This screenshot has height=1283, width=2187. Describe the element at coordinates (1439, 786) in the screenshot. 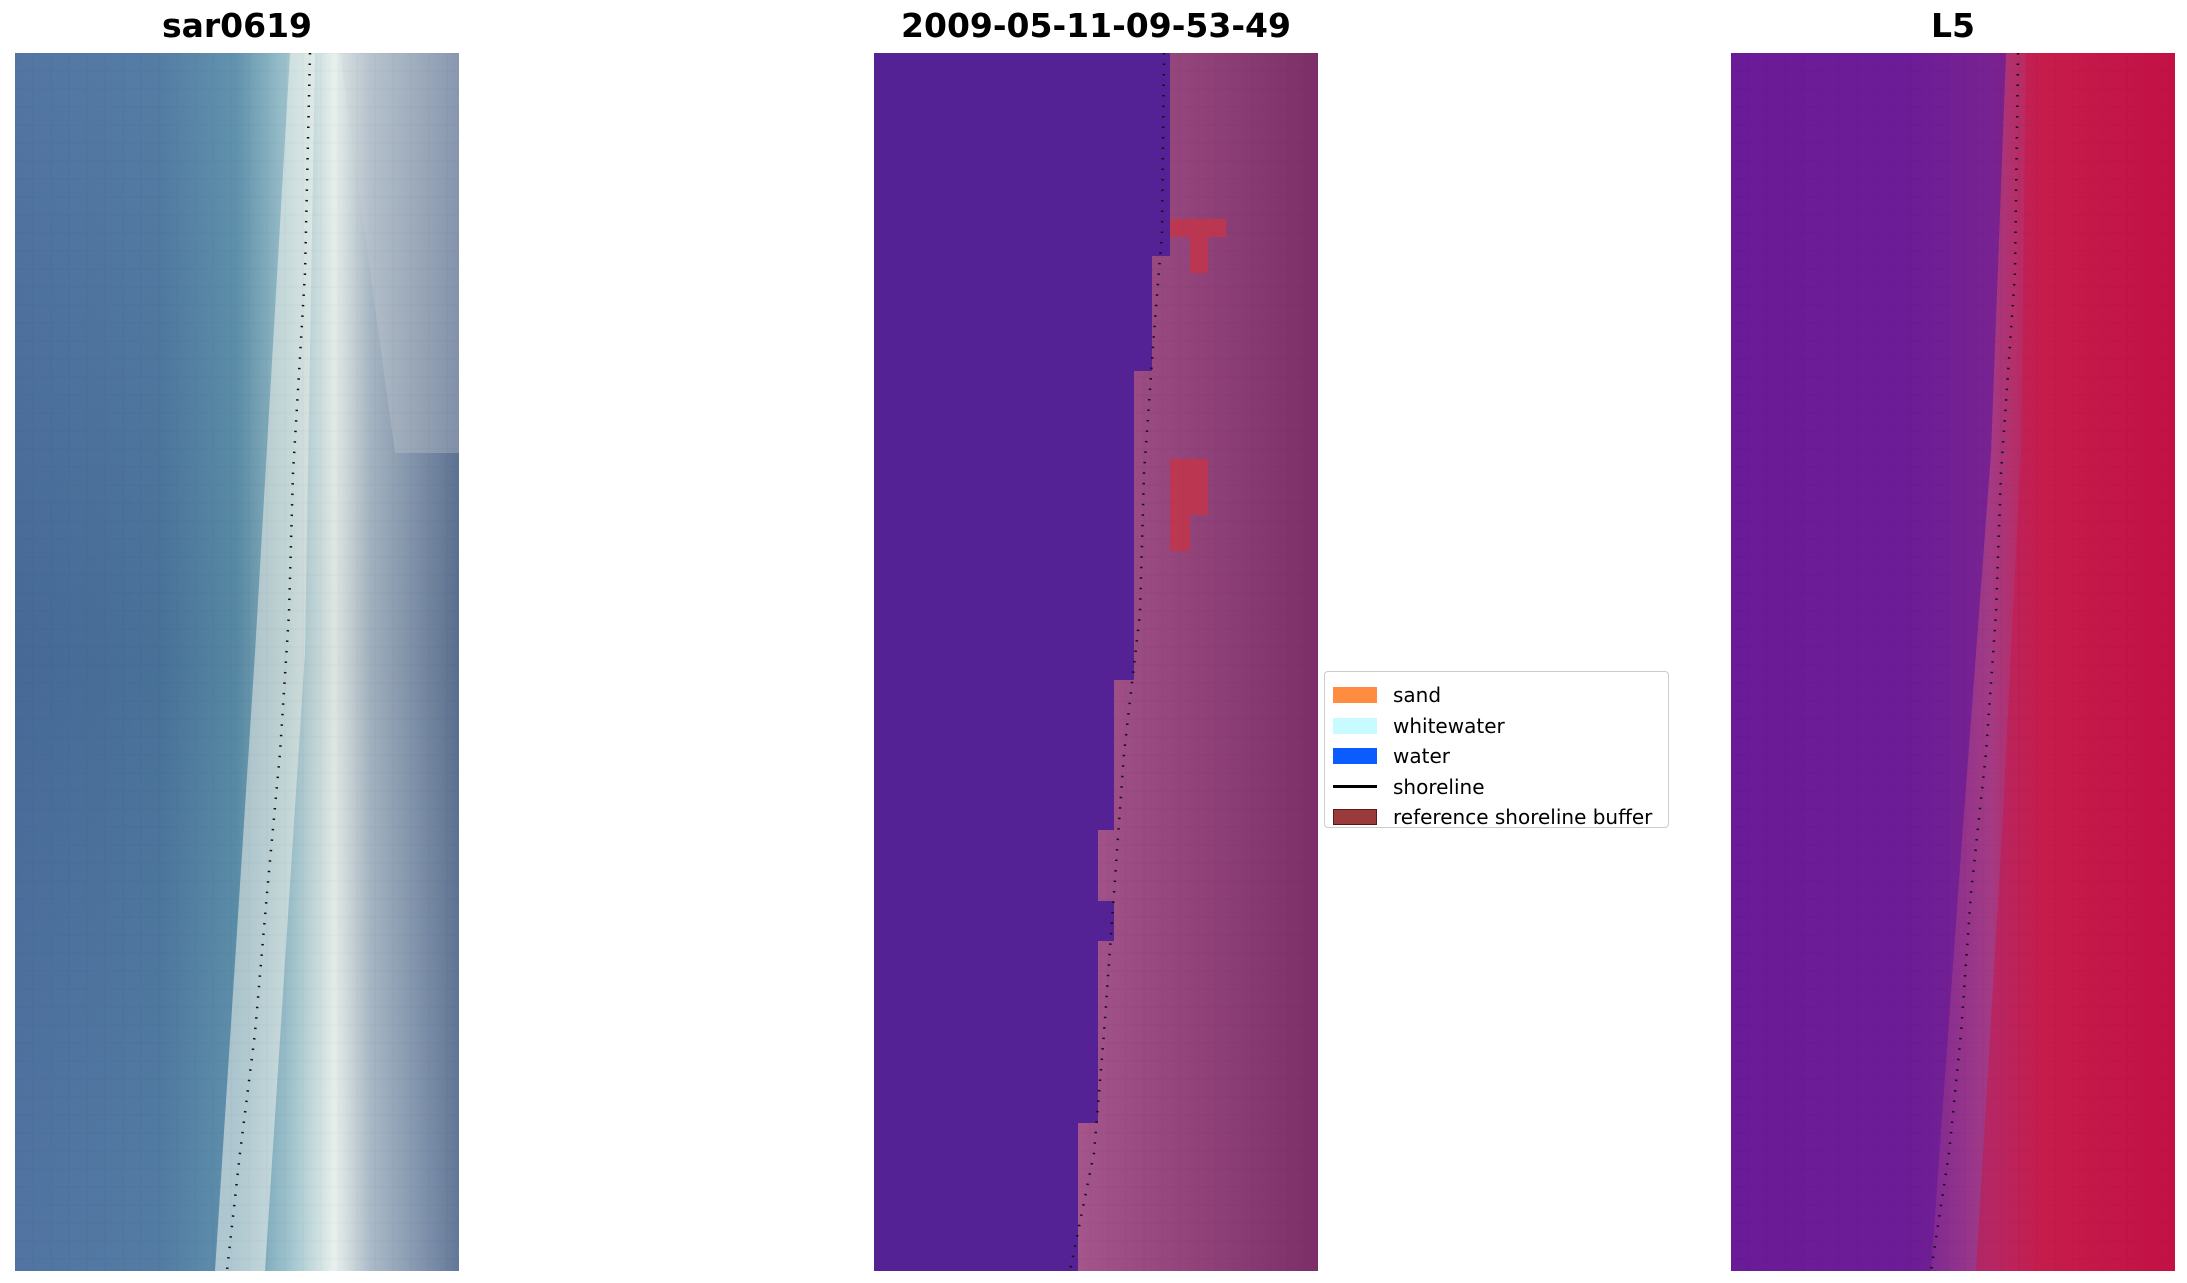

I see `legend-label: shoreline` at that location.